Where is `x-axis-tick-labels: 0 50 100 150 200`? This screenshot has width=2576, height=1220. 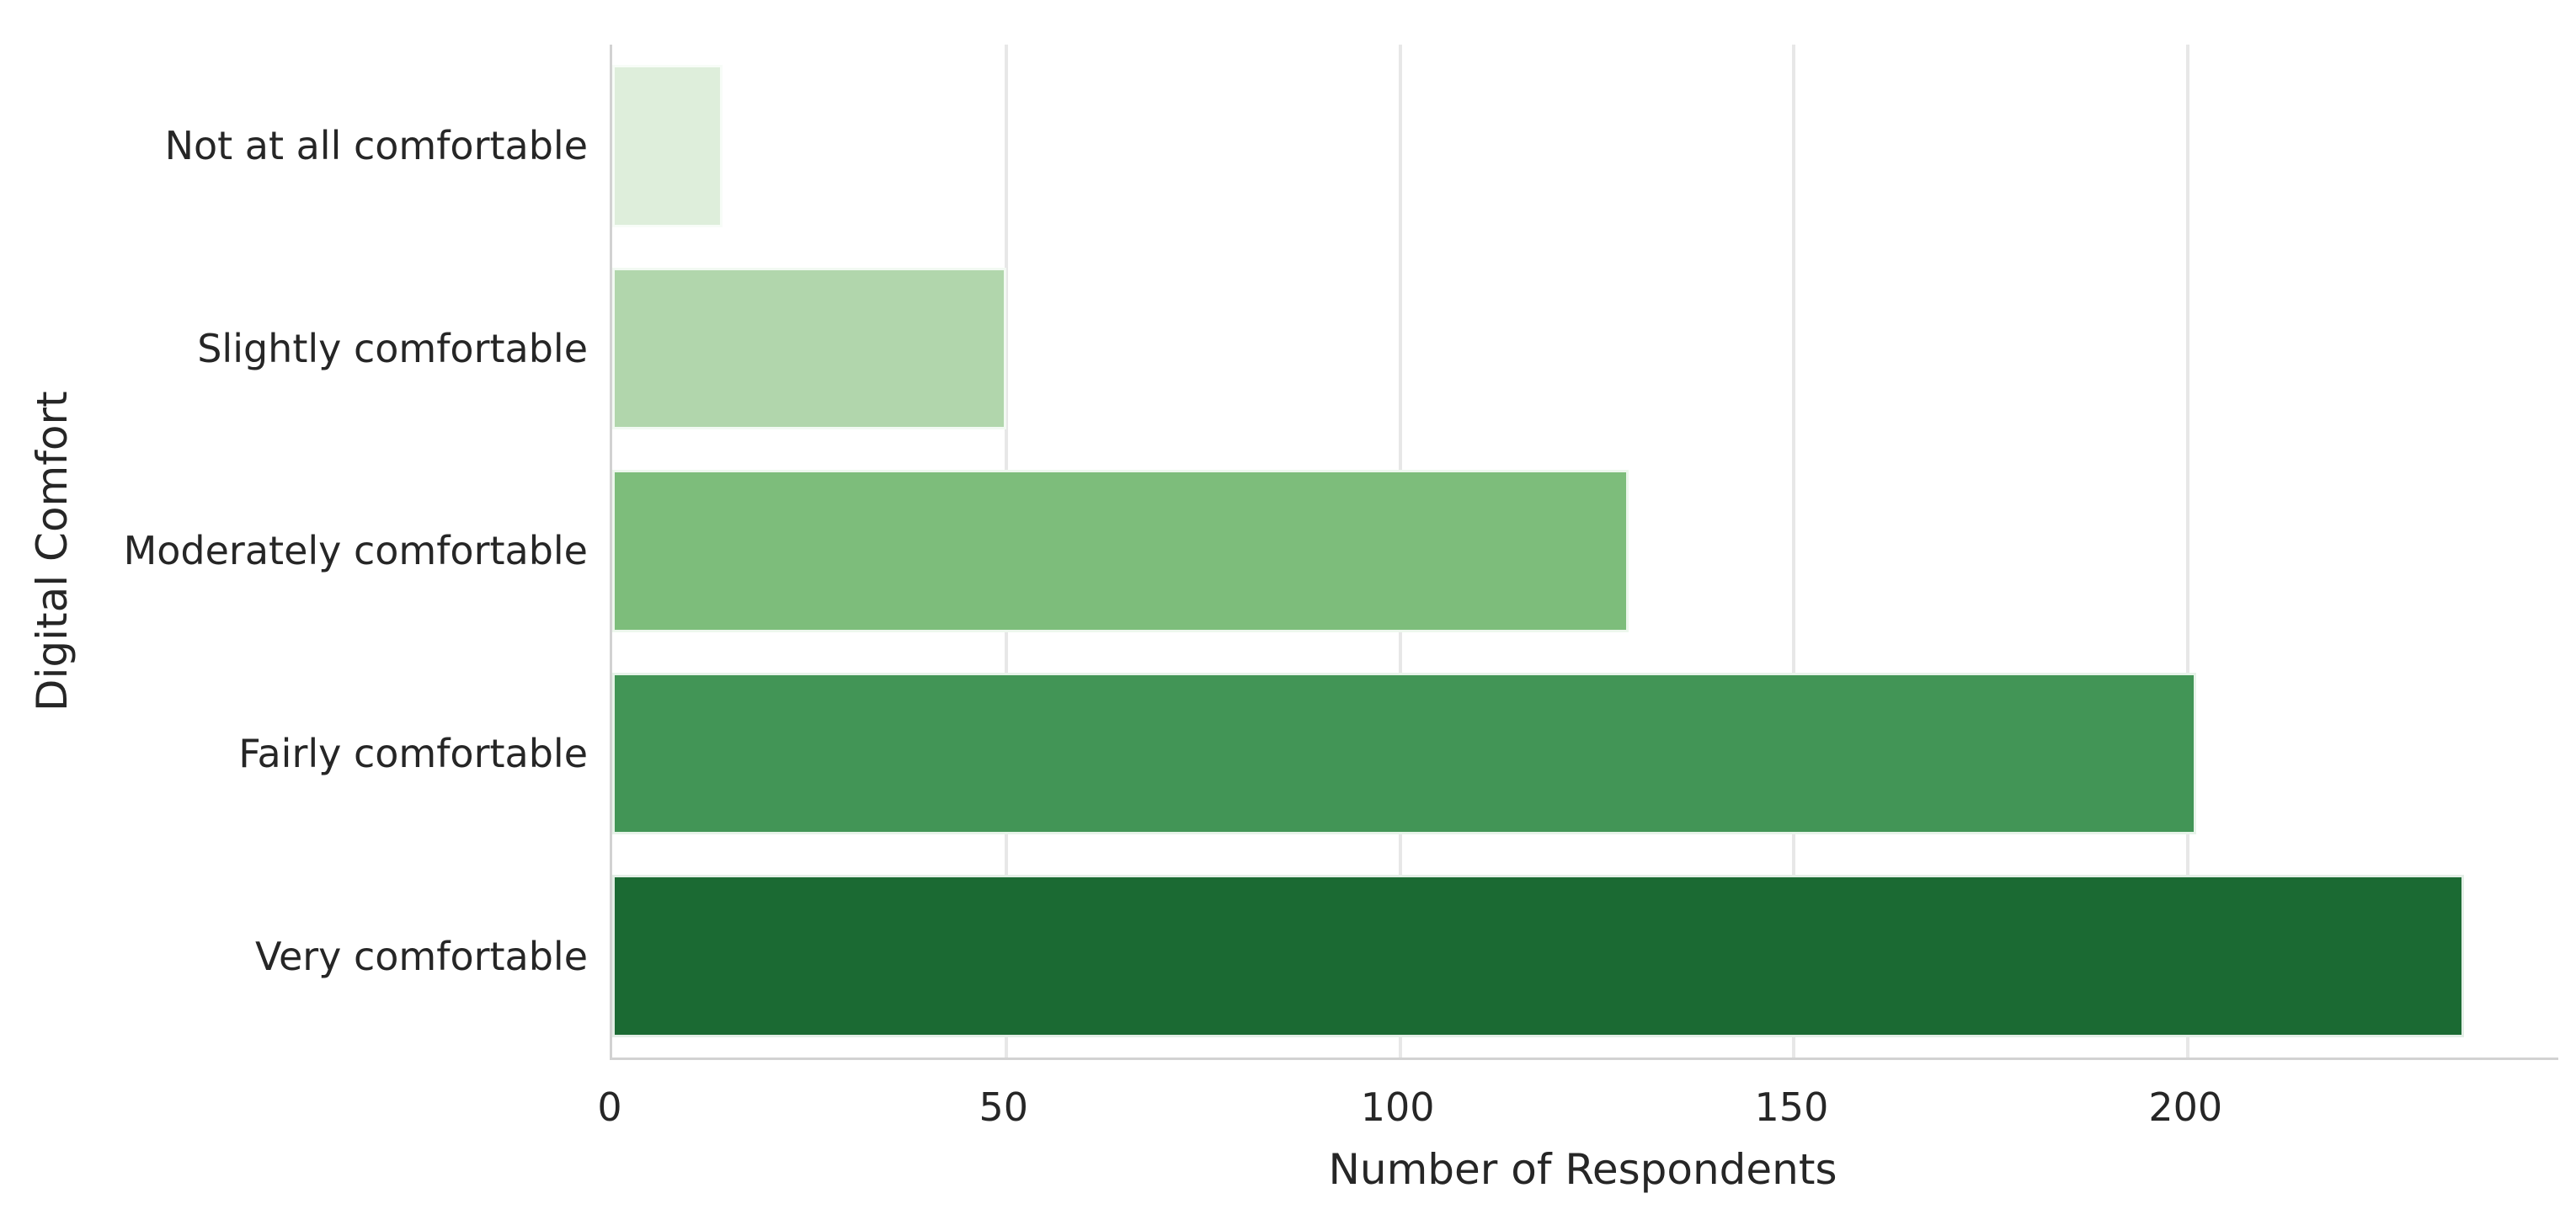 x-axis-tick-labels: 0 50 100 150 200 is located at coordinates (1576, 1110).